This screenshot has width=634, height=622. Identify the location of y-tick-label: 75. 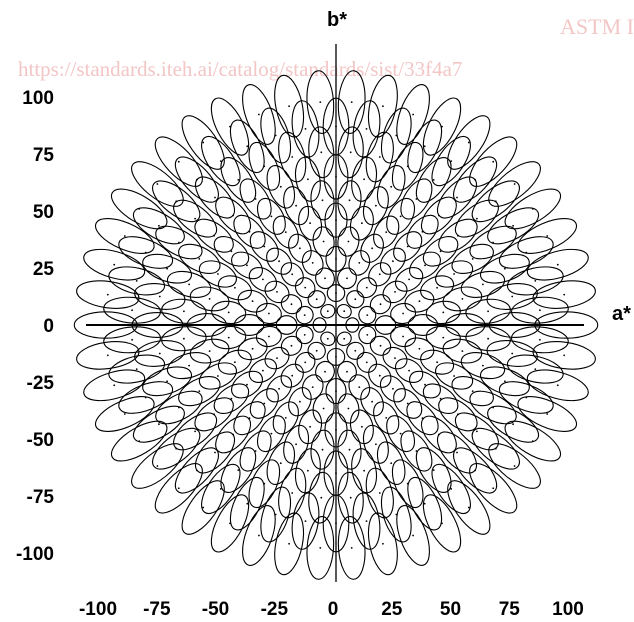
(44, 155).